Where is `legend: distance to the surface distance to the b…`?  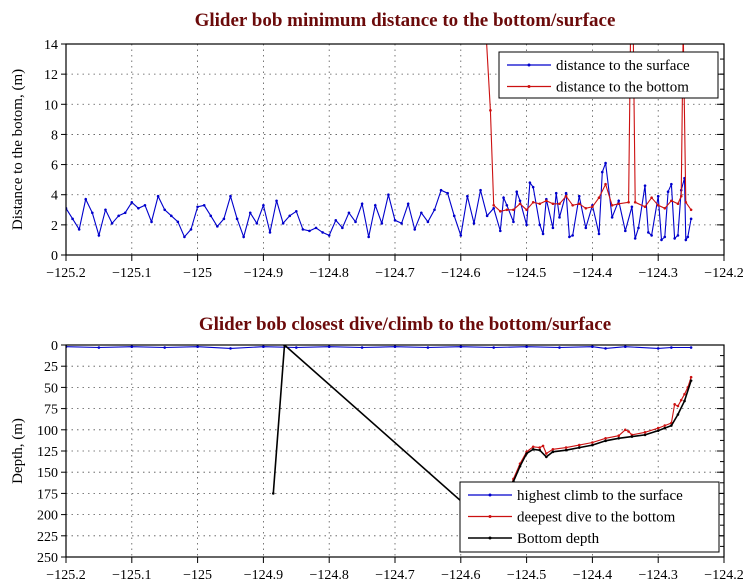
legend: distance to the surface distance to the b… is located at coordinates (608, 75).